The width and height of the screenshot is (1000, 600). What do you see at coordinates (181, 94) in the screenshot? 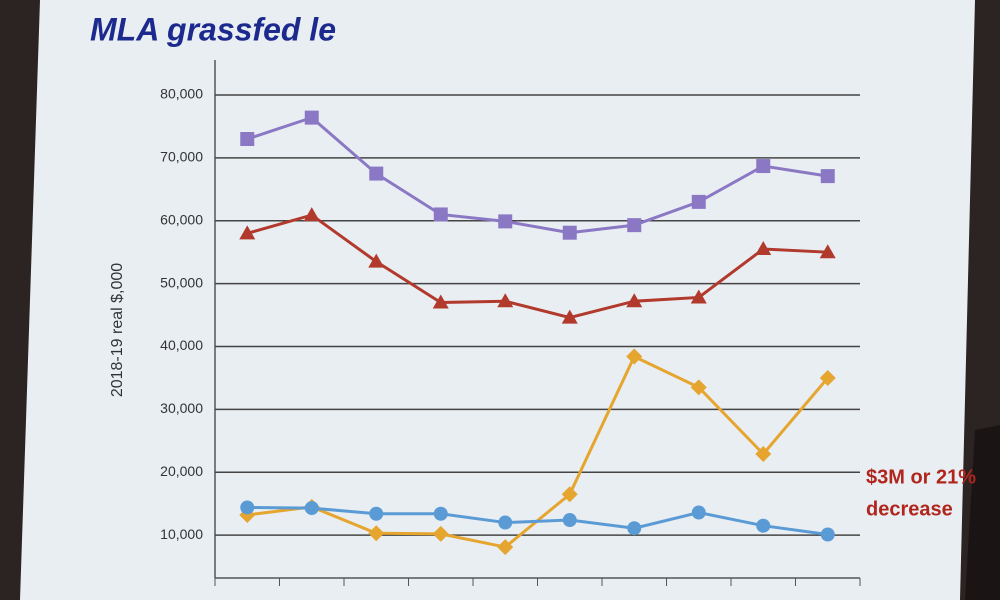
I see `y-tick-label: 80,000` at bounding box center [181, 94].